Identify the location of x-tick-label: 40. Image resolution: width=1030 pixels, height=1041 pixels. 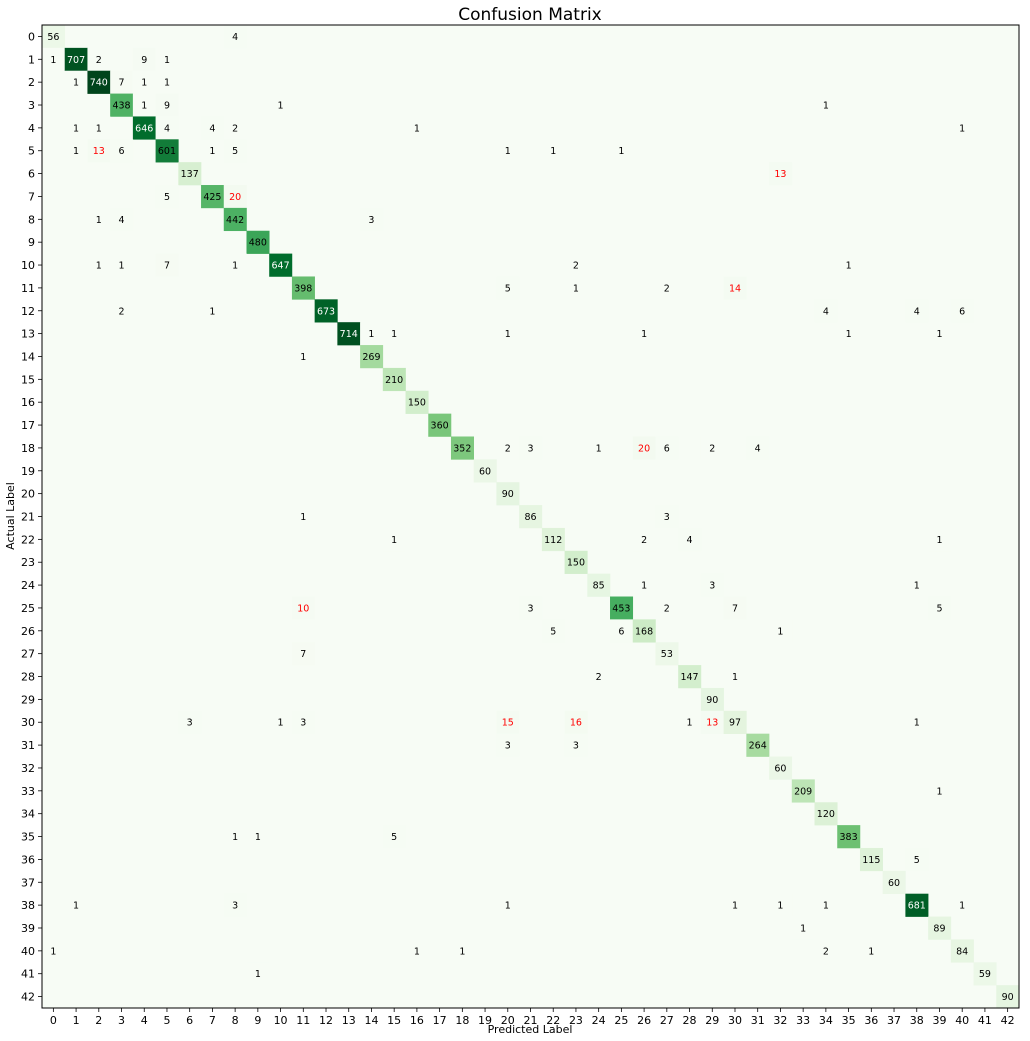
(962, 1020).